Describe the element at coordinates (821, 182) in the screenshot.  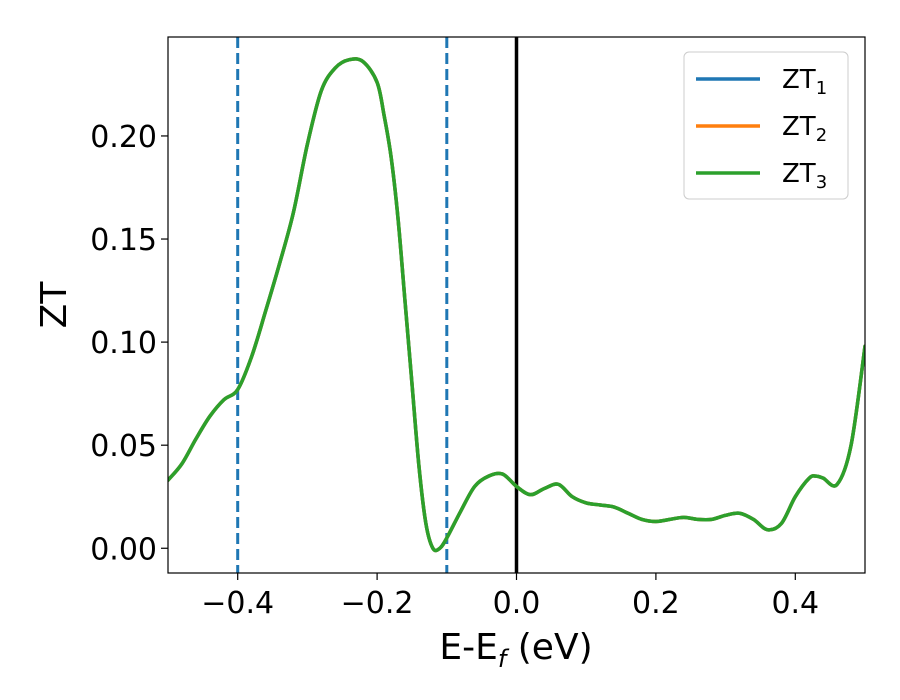
I see `legend-label-subscript: 3` at that location.